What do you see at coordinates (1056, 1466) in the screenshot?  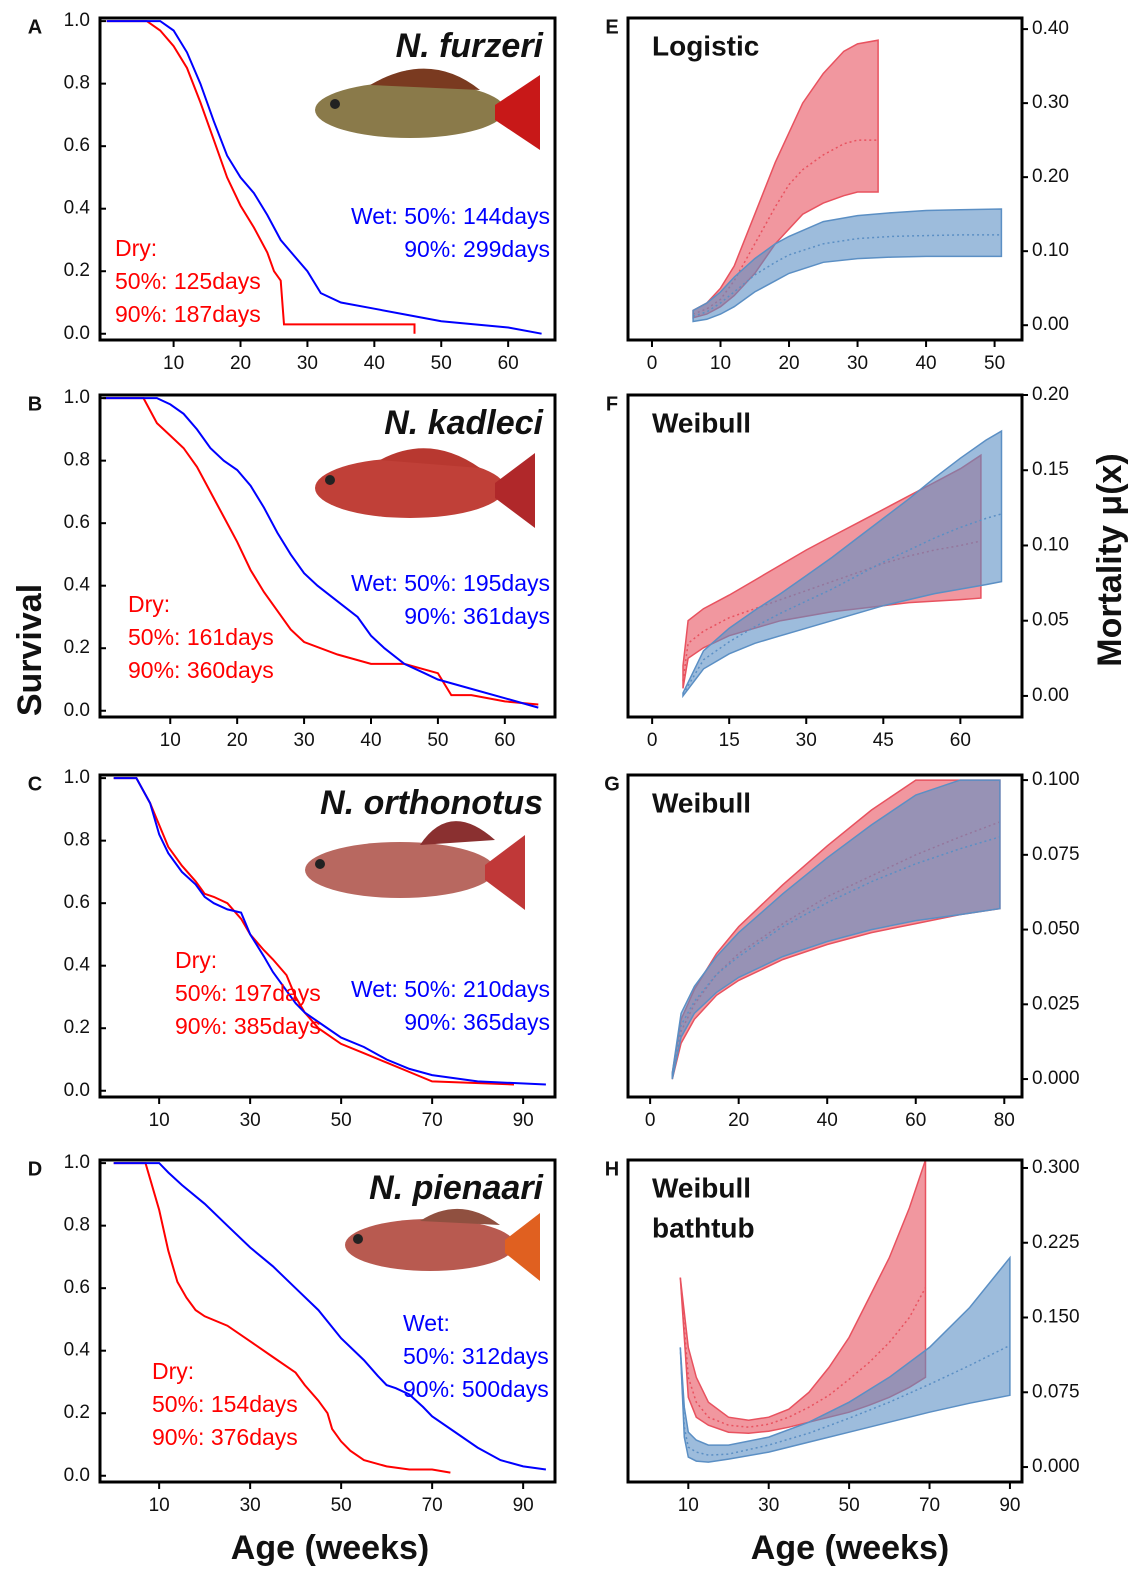 I see `y-tick-label: 0.000` at bounding box center [1056, 1466].